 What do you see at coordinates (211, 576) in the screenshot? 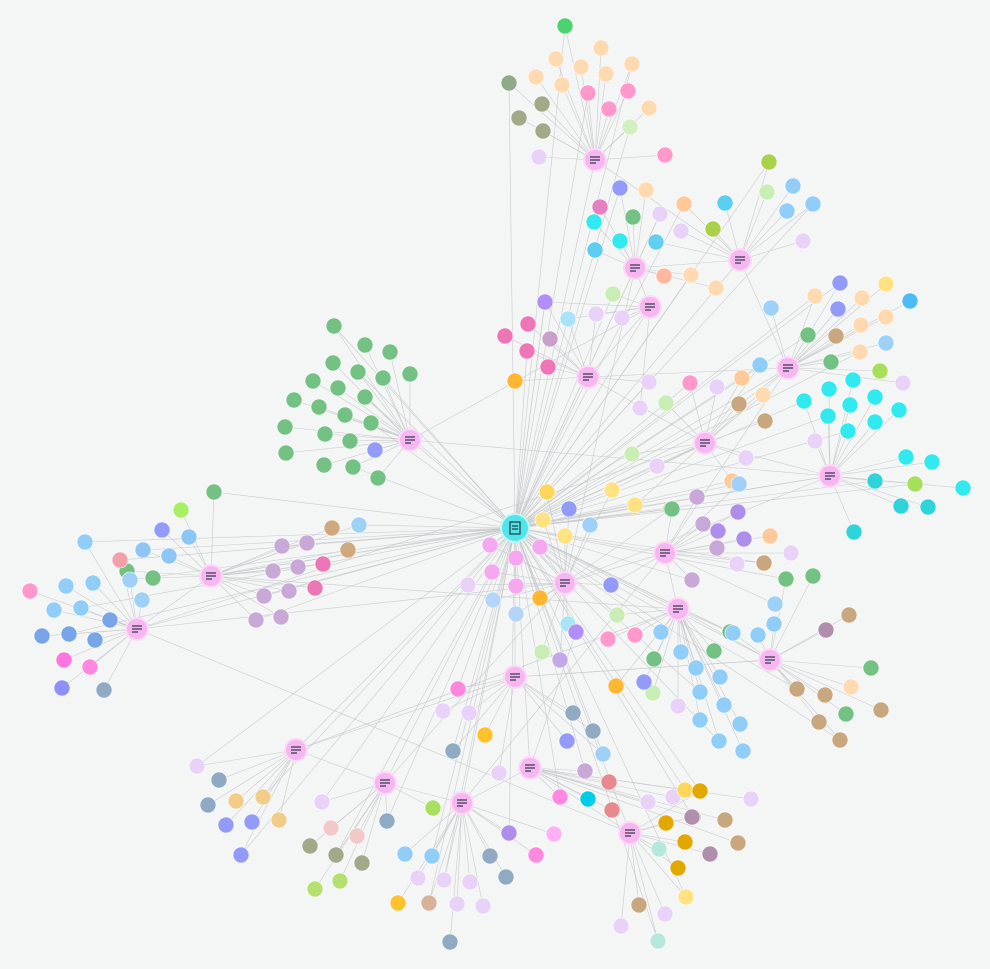
I see `hub-node-h10` at bounding box center [211, 576].